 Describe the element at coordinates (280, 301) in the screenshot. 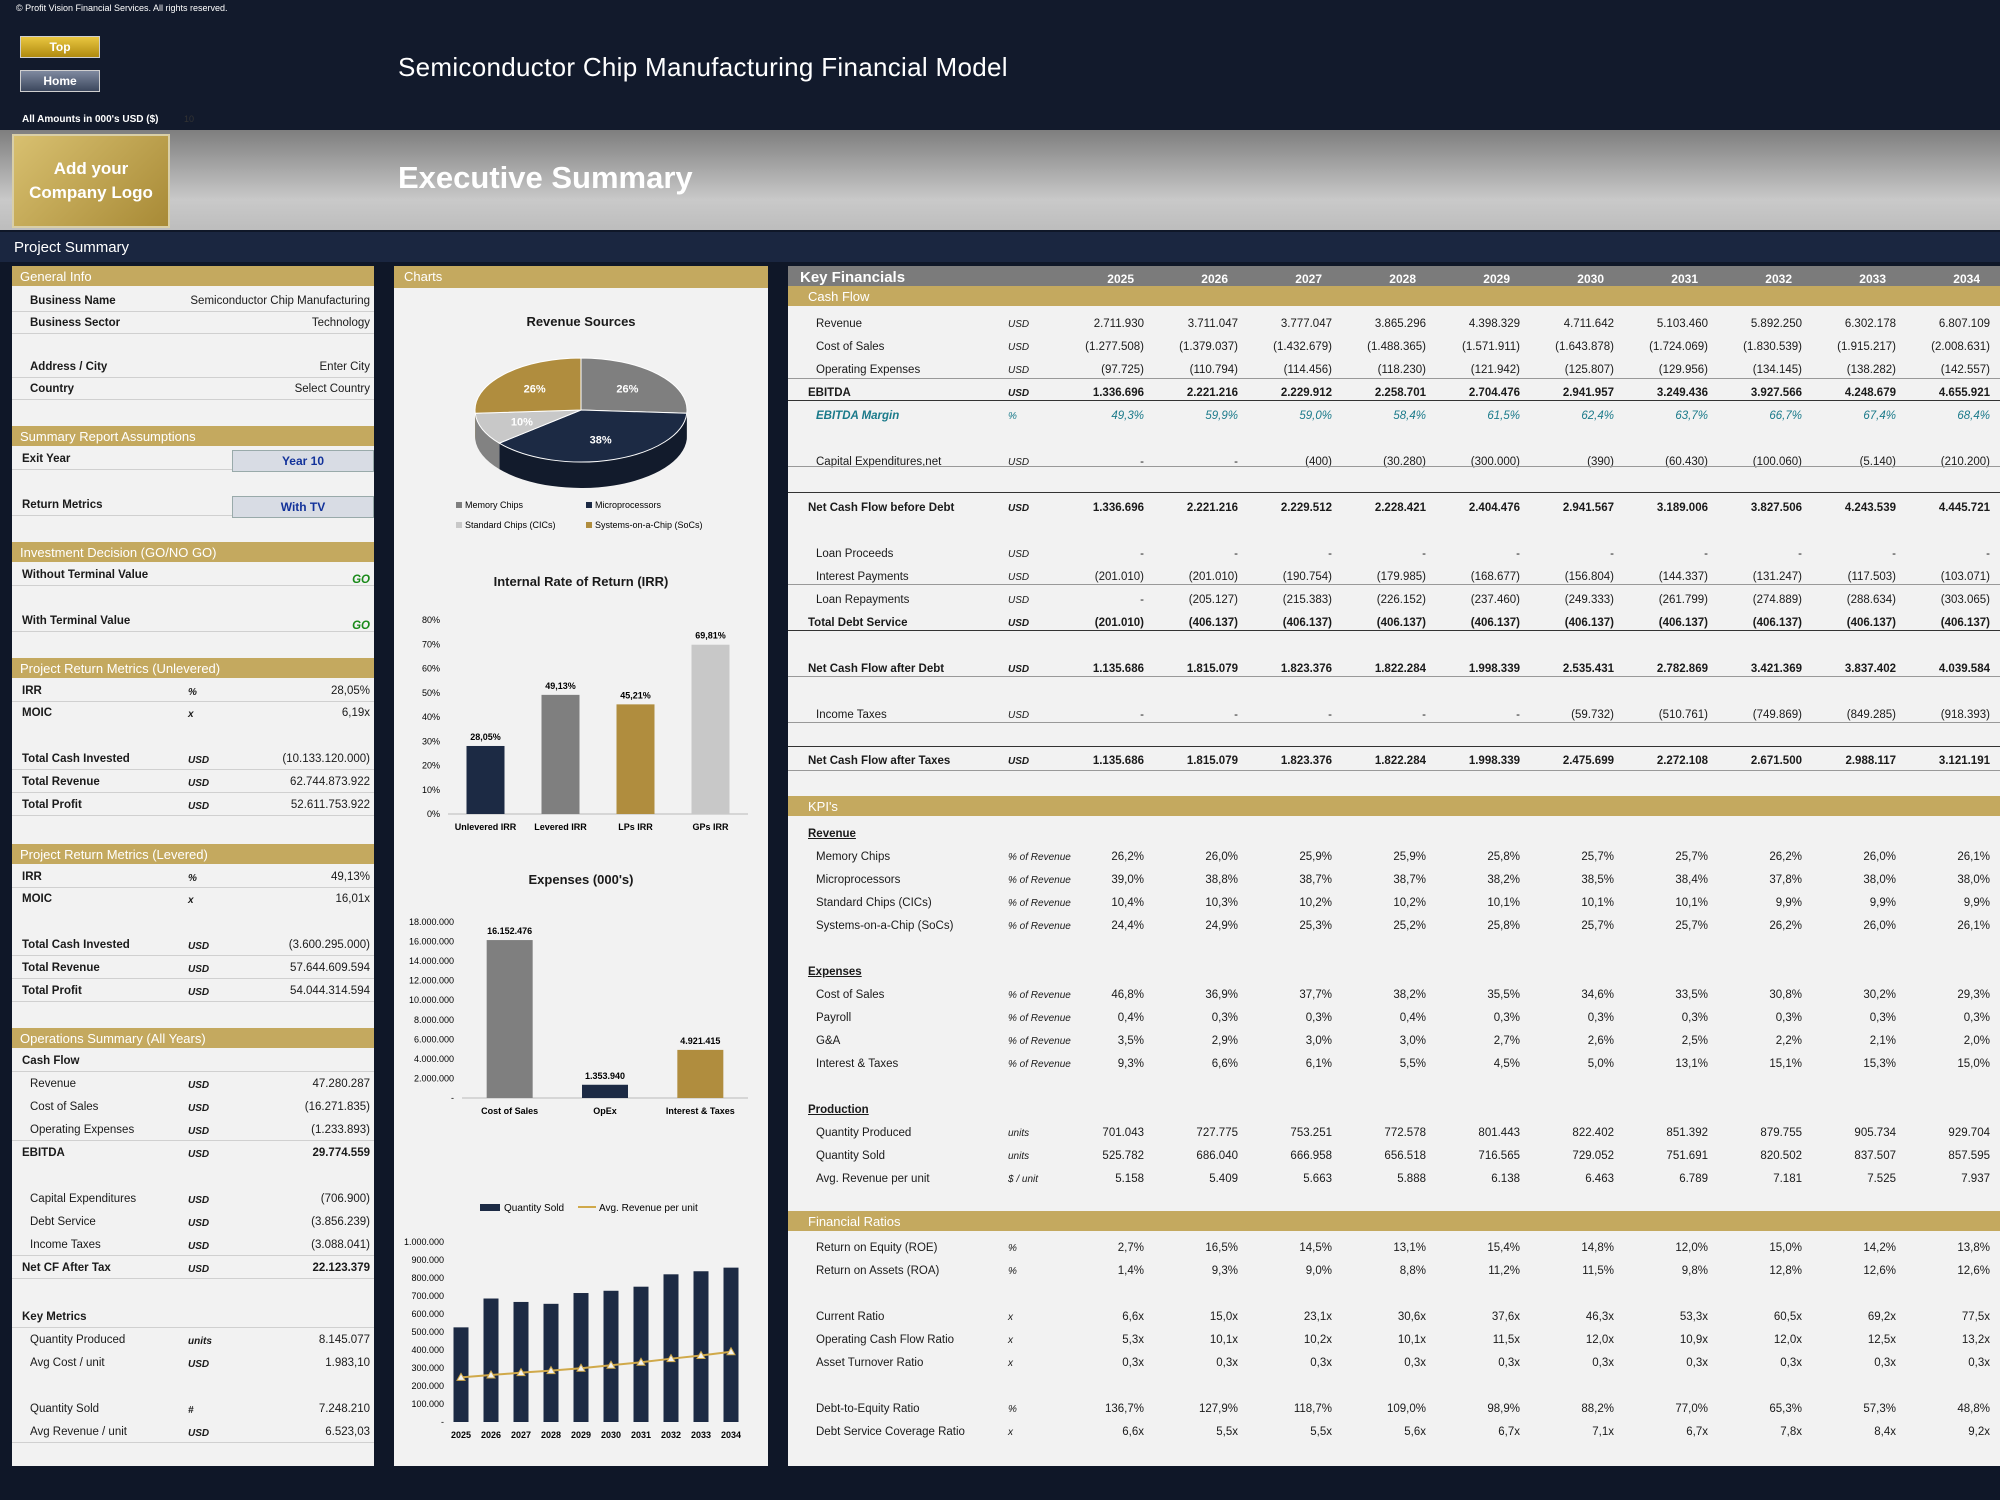

I see `business-name-value: Semiconductor Chip Manufacturing` at that location.